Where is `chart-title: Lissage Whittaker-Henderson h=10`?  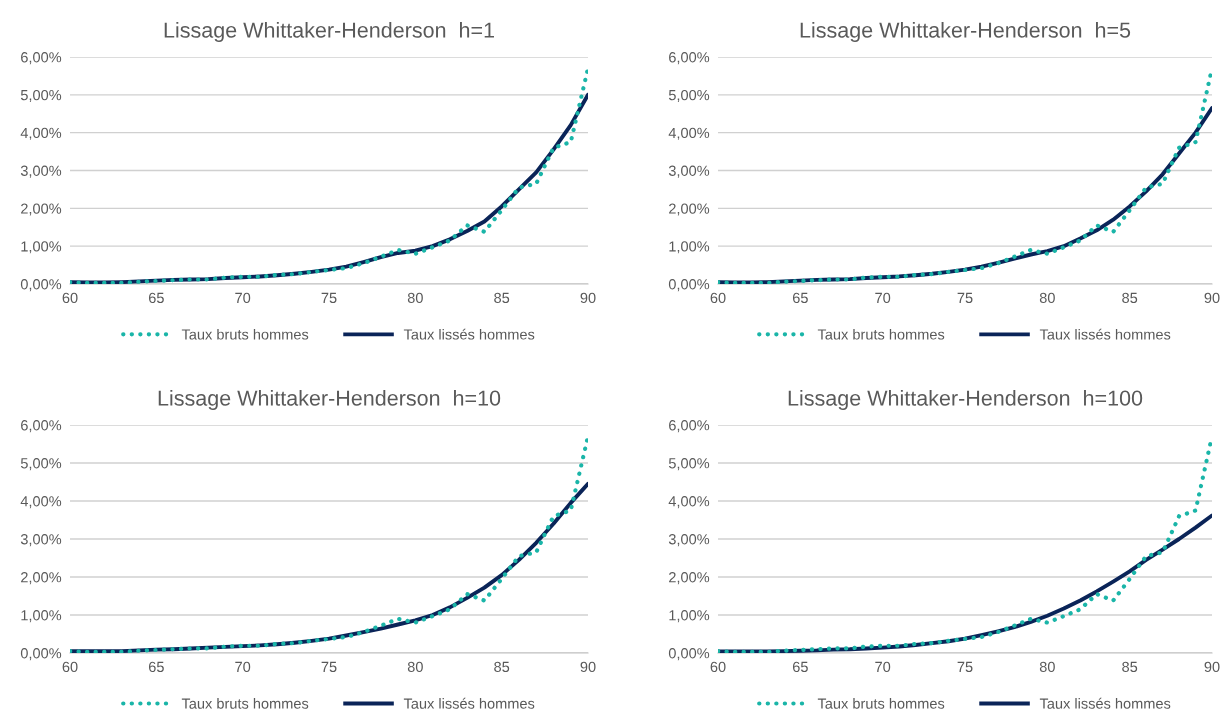
chart-title: Lissage Whittaker-Henderson h=10 is located at coordinates (329, 400).